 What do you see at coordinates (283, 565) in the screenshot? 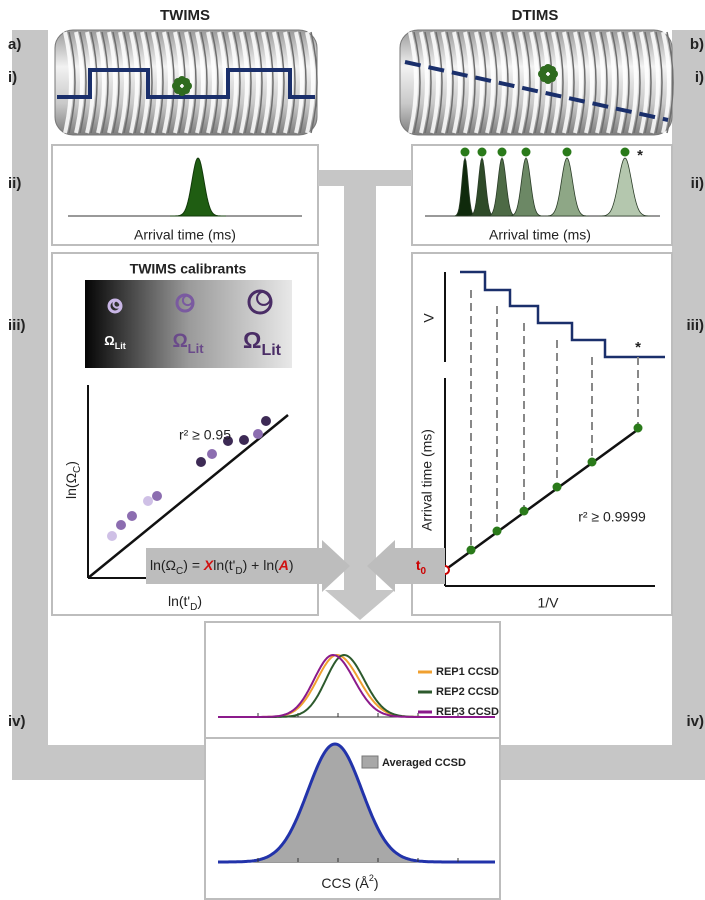
I see `equation-part: A` at bounding box center [283, 565].